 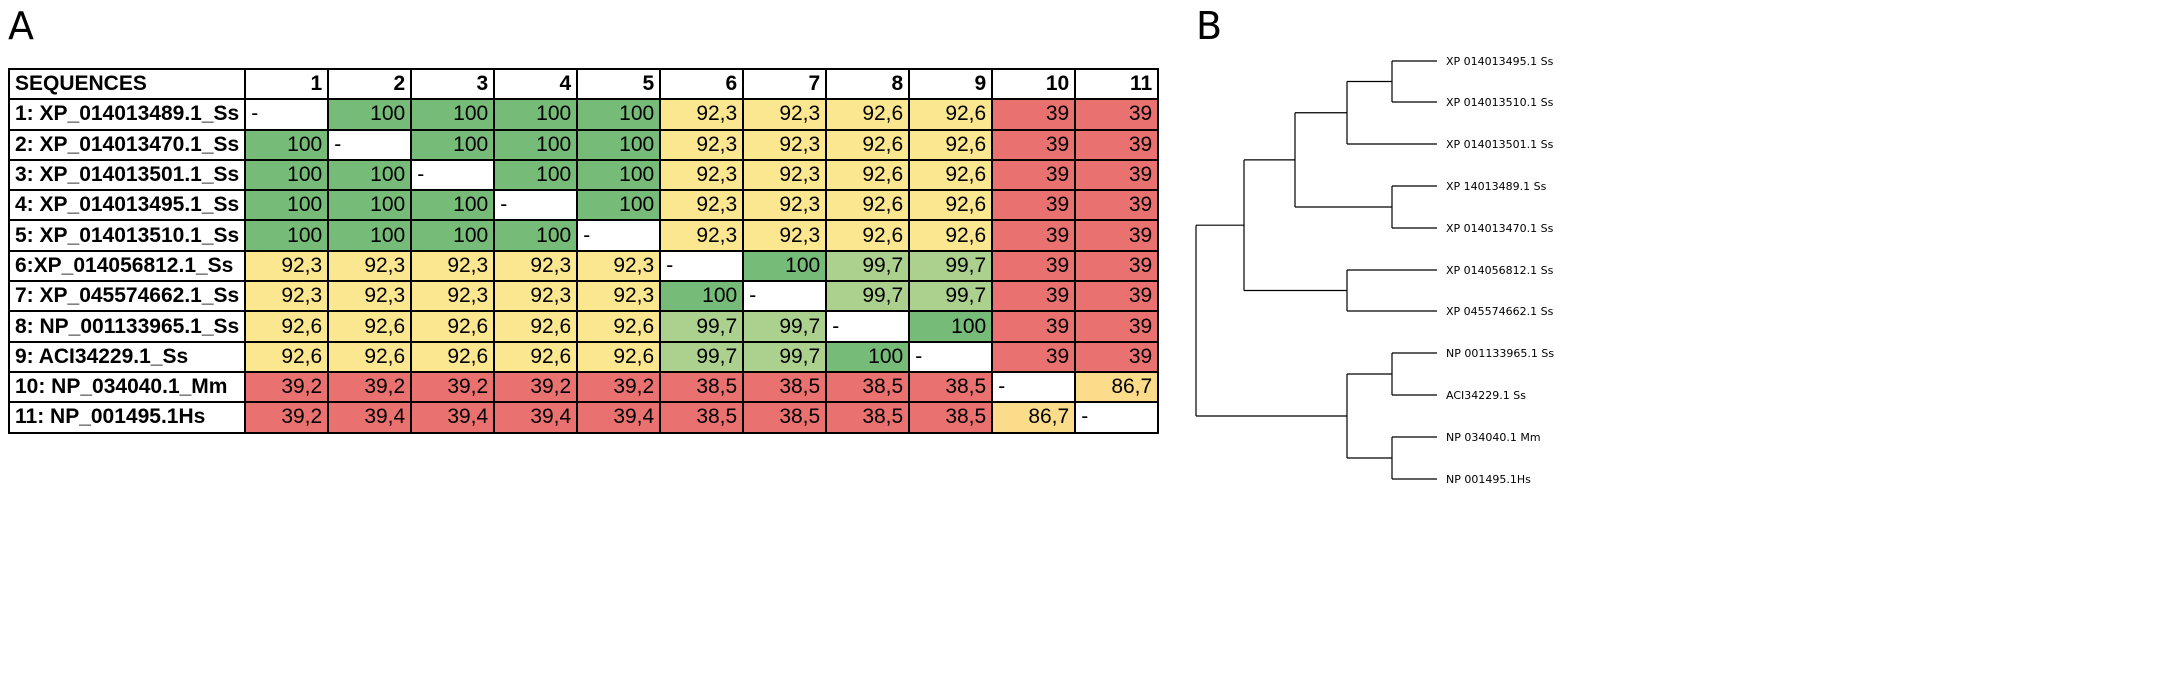 What do you see at coordinates (287, 84) in the screenshot?
I see `column-header-1: 1` at bounding box center [287, 84].